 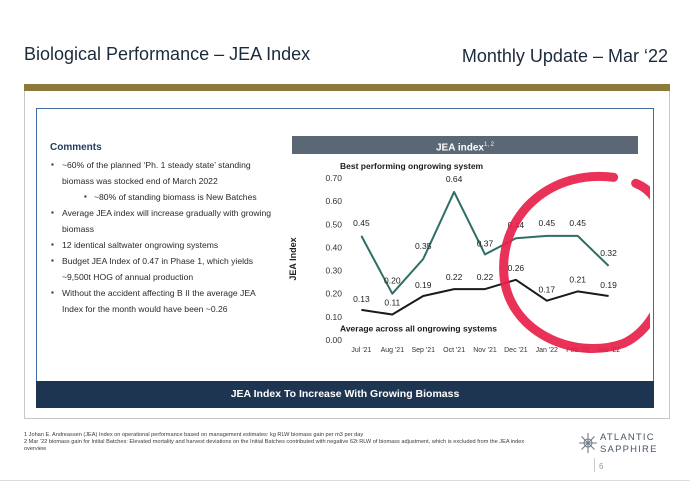 What do you see at coordinates (601, 466) in the screenshot?
I see `page-number: 6` at bounding box center [601, 466].